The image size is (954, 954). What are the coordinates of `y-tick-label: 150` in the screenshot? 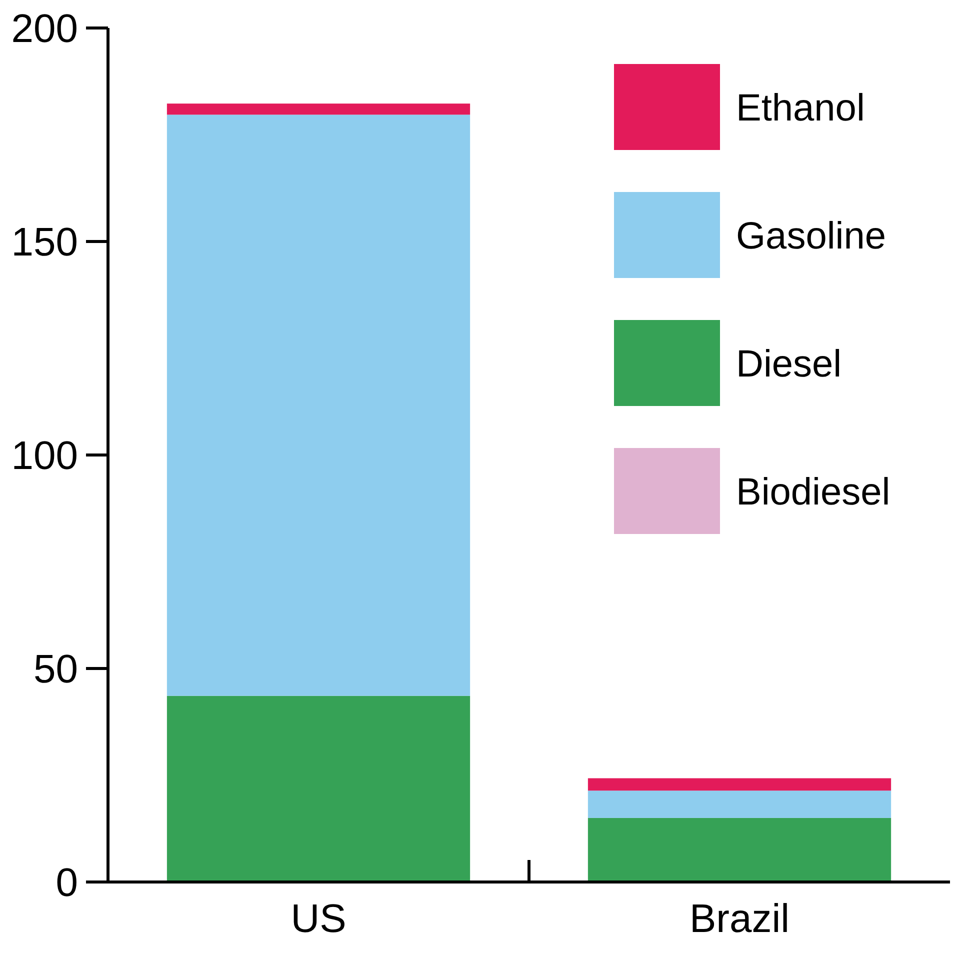 It's located at (44, 242).